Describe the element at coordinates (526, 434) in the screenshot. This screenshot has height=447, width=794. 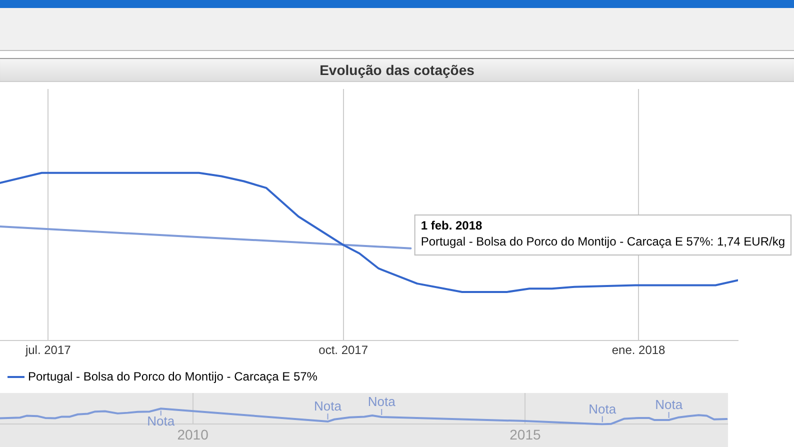
I see `x-tick-label: 2015` at that location.